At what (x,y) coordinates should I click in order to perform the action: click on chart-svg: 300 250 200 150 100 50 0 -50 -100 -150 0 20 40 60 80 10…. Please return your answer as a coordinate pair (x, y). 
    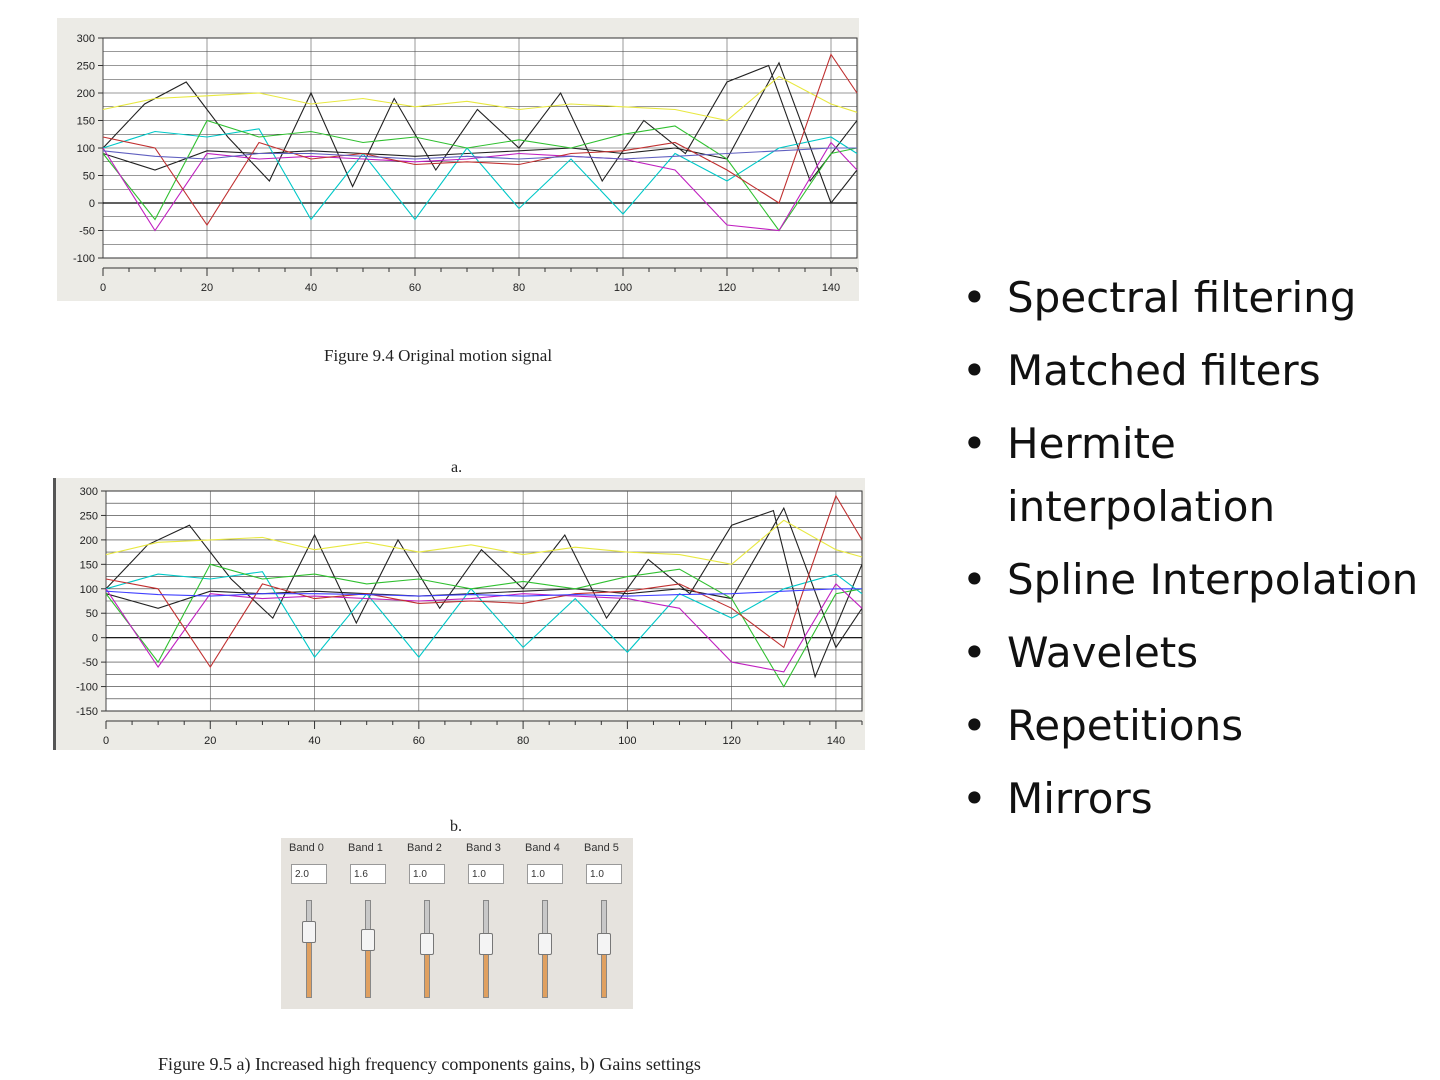
    Looking at the image, I should click on (469, 616).